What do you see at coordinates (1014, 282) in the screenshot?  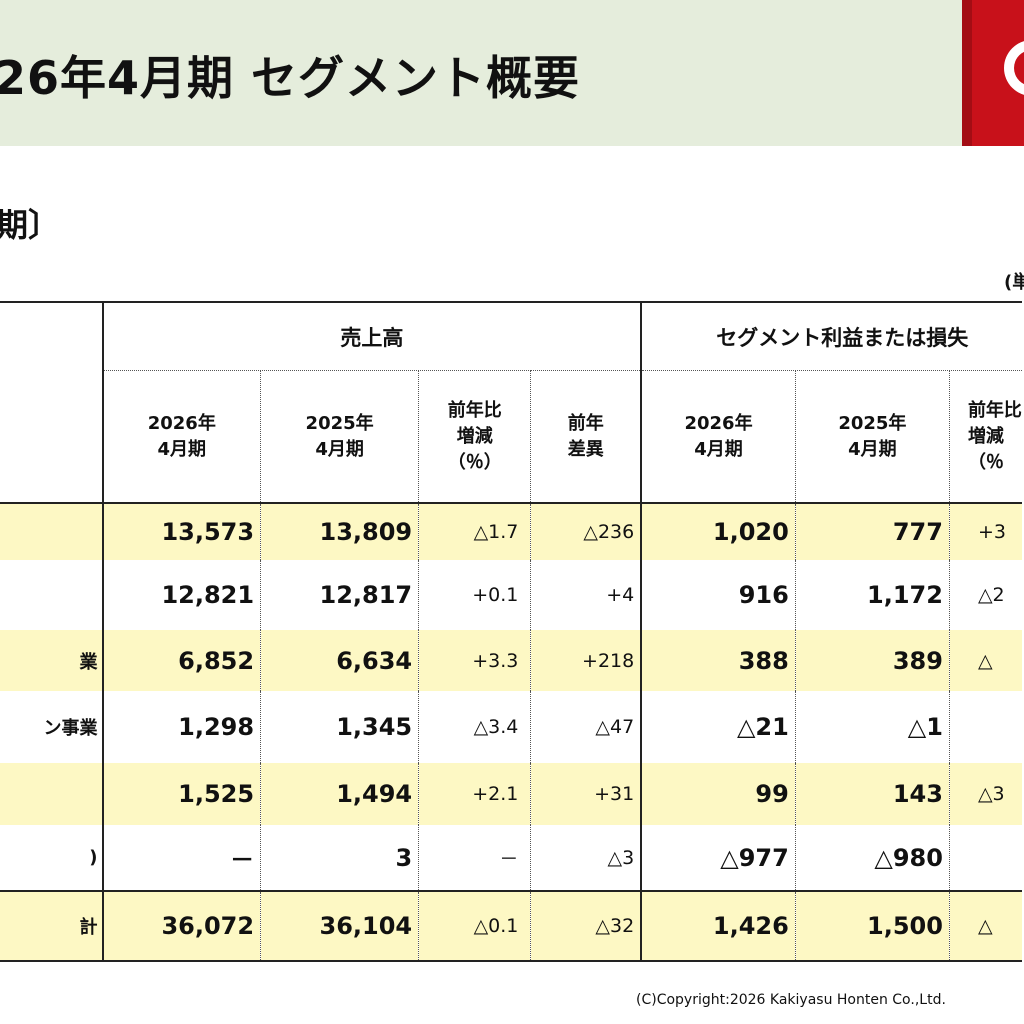 I see `unit-note: (単` at bounding box center [1014, 282].